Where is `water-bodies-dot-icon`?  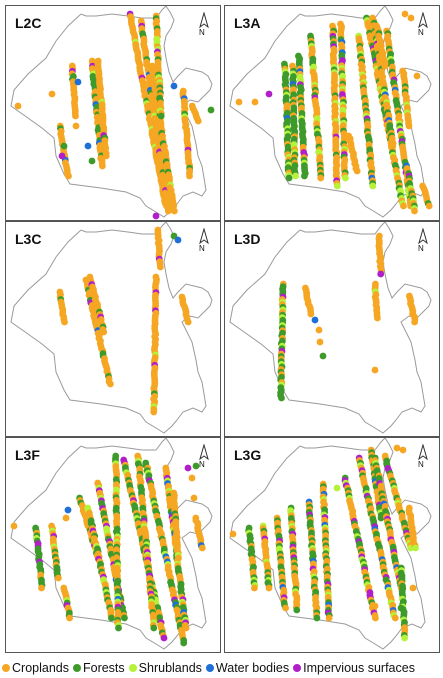 water-bodies-dot-icon is located at coordinates (209, 668).